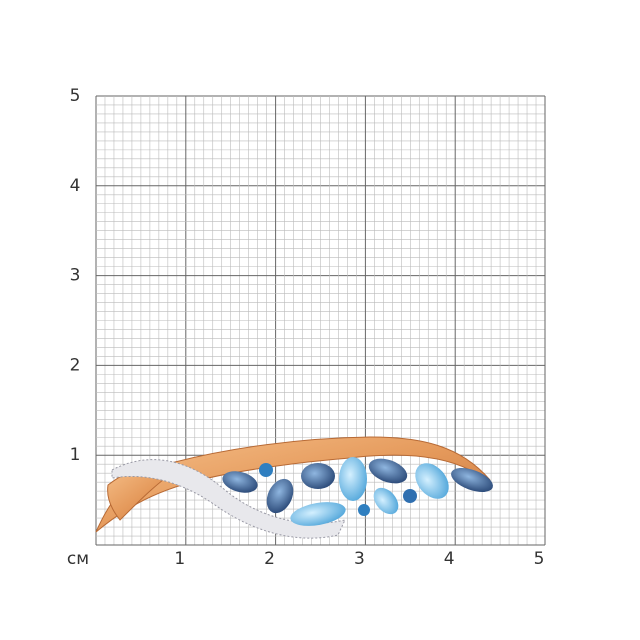  I want to click on brooch, so click(294, 487).